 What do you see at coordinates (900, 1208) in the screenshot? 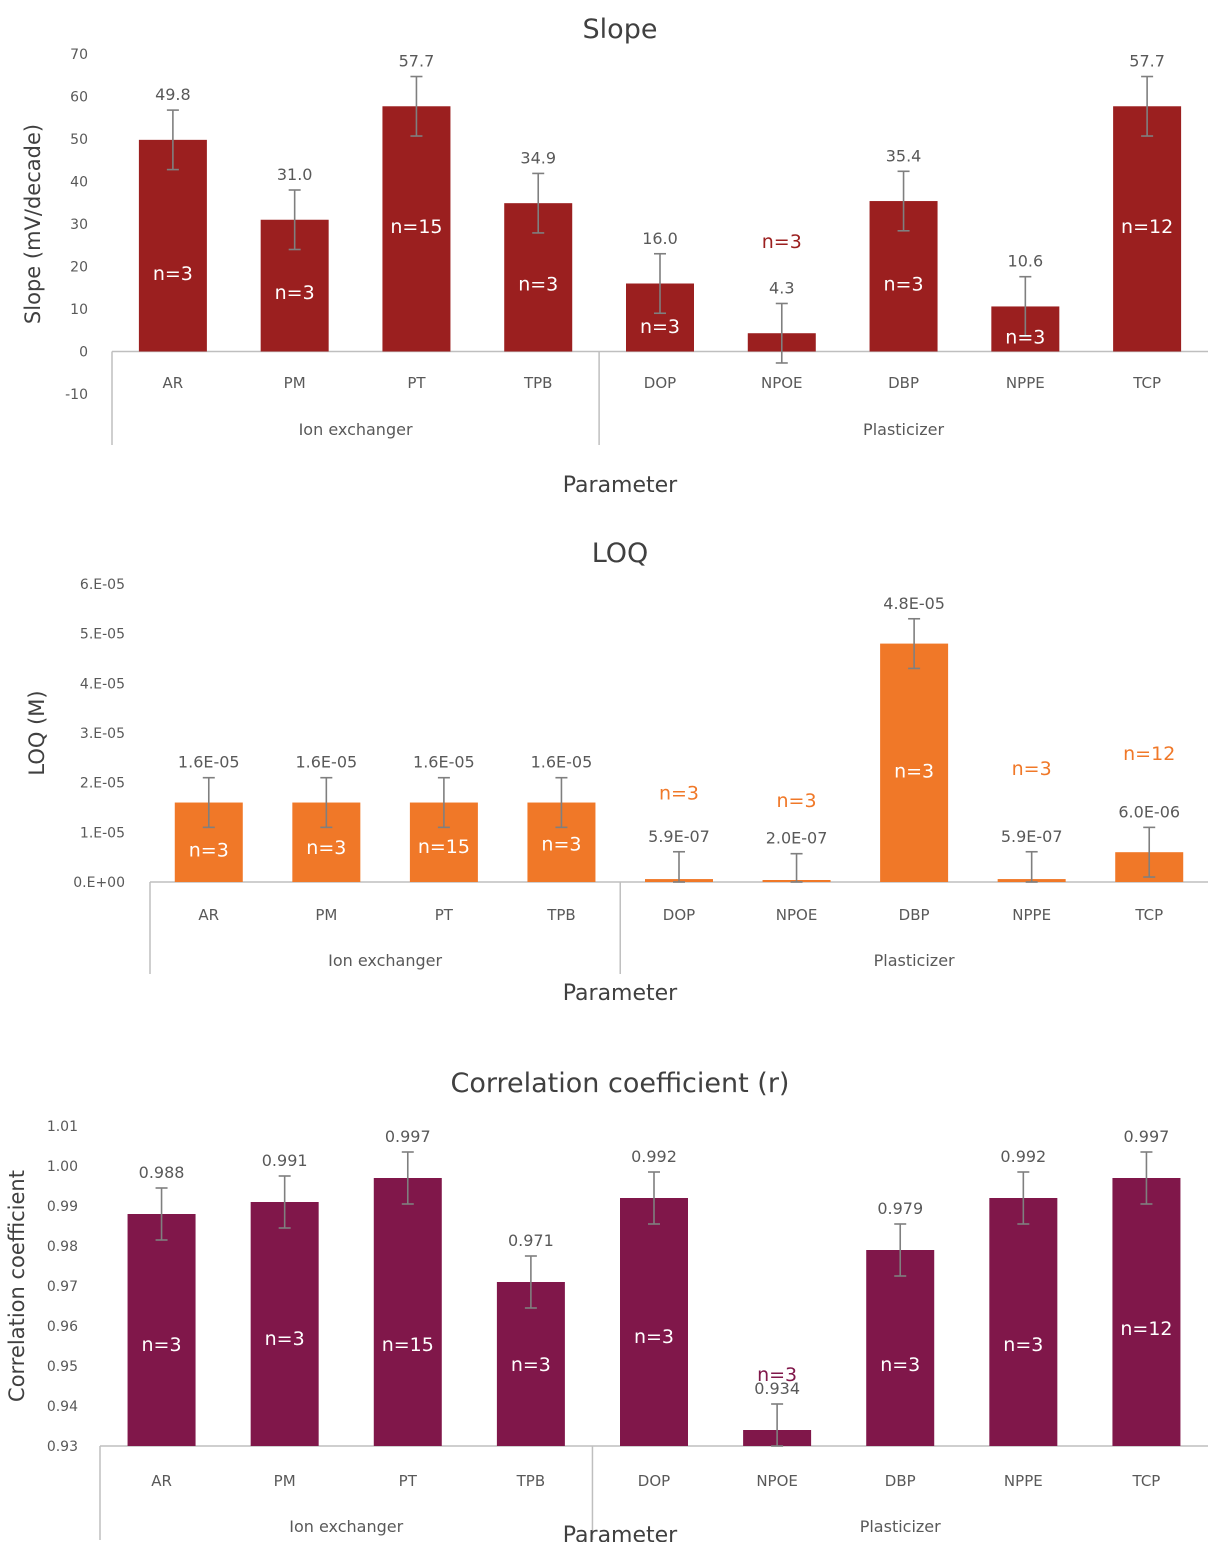
I see `data-label: 0.979` at bounding box center [900, 1208].